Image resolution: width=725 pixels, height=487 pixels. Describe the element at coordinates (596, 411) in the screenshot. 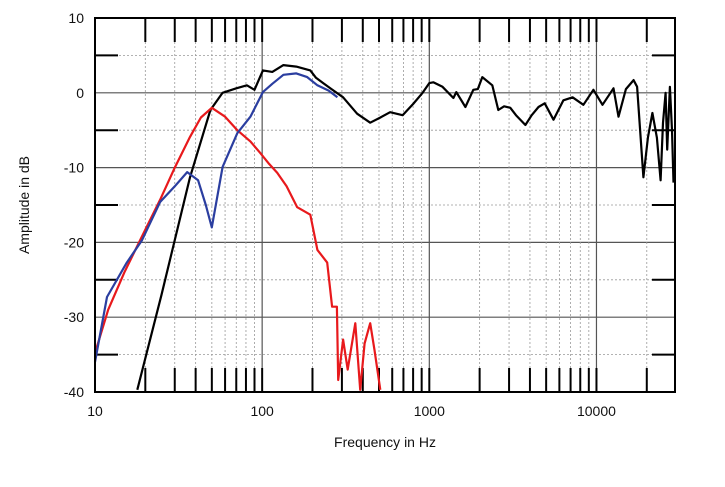

I see `x-tick-label: 10000` at that location.